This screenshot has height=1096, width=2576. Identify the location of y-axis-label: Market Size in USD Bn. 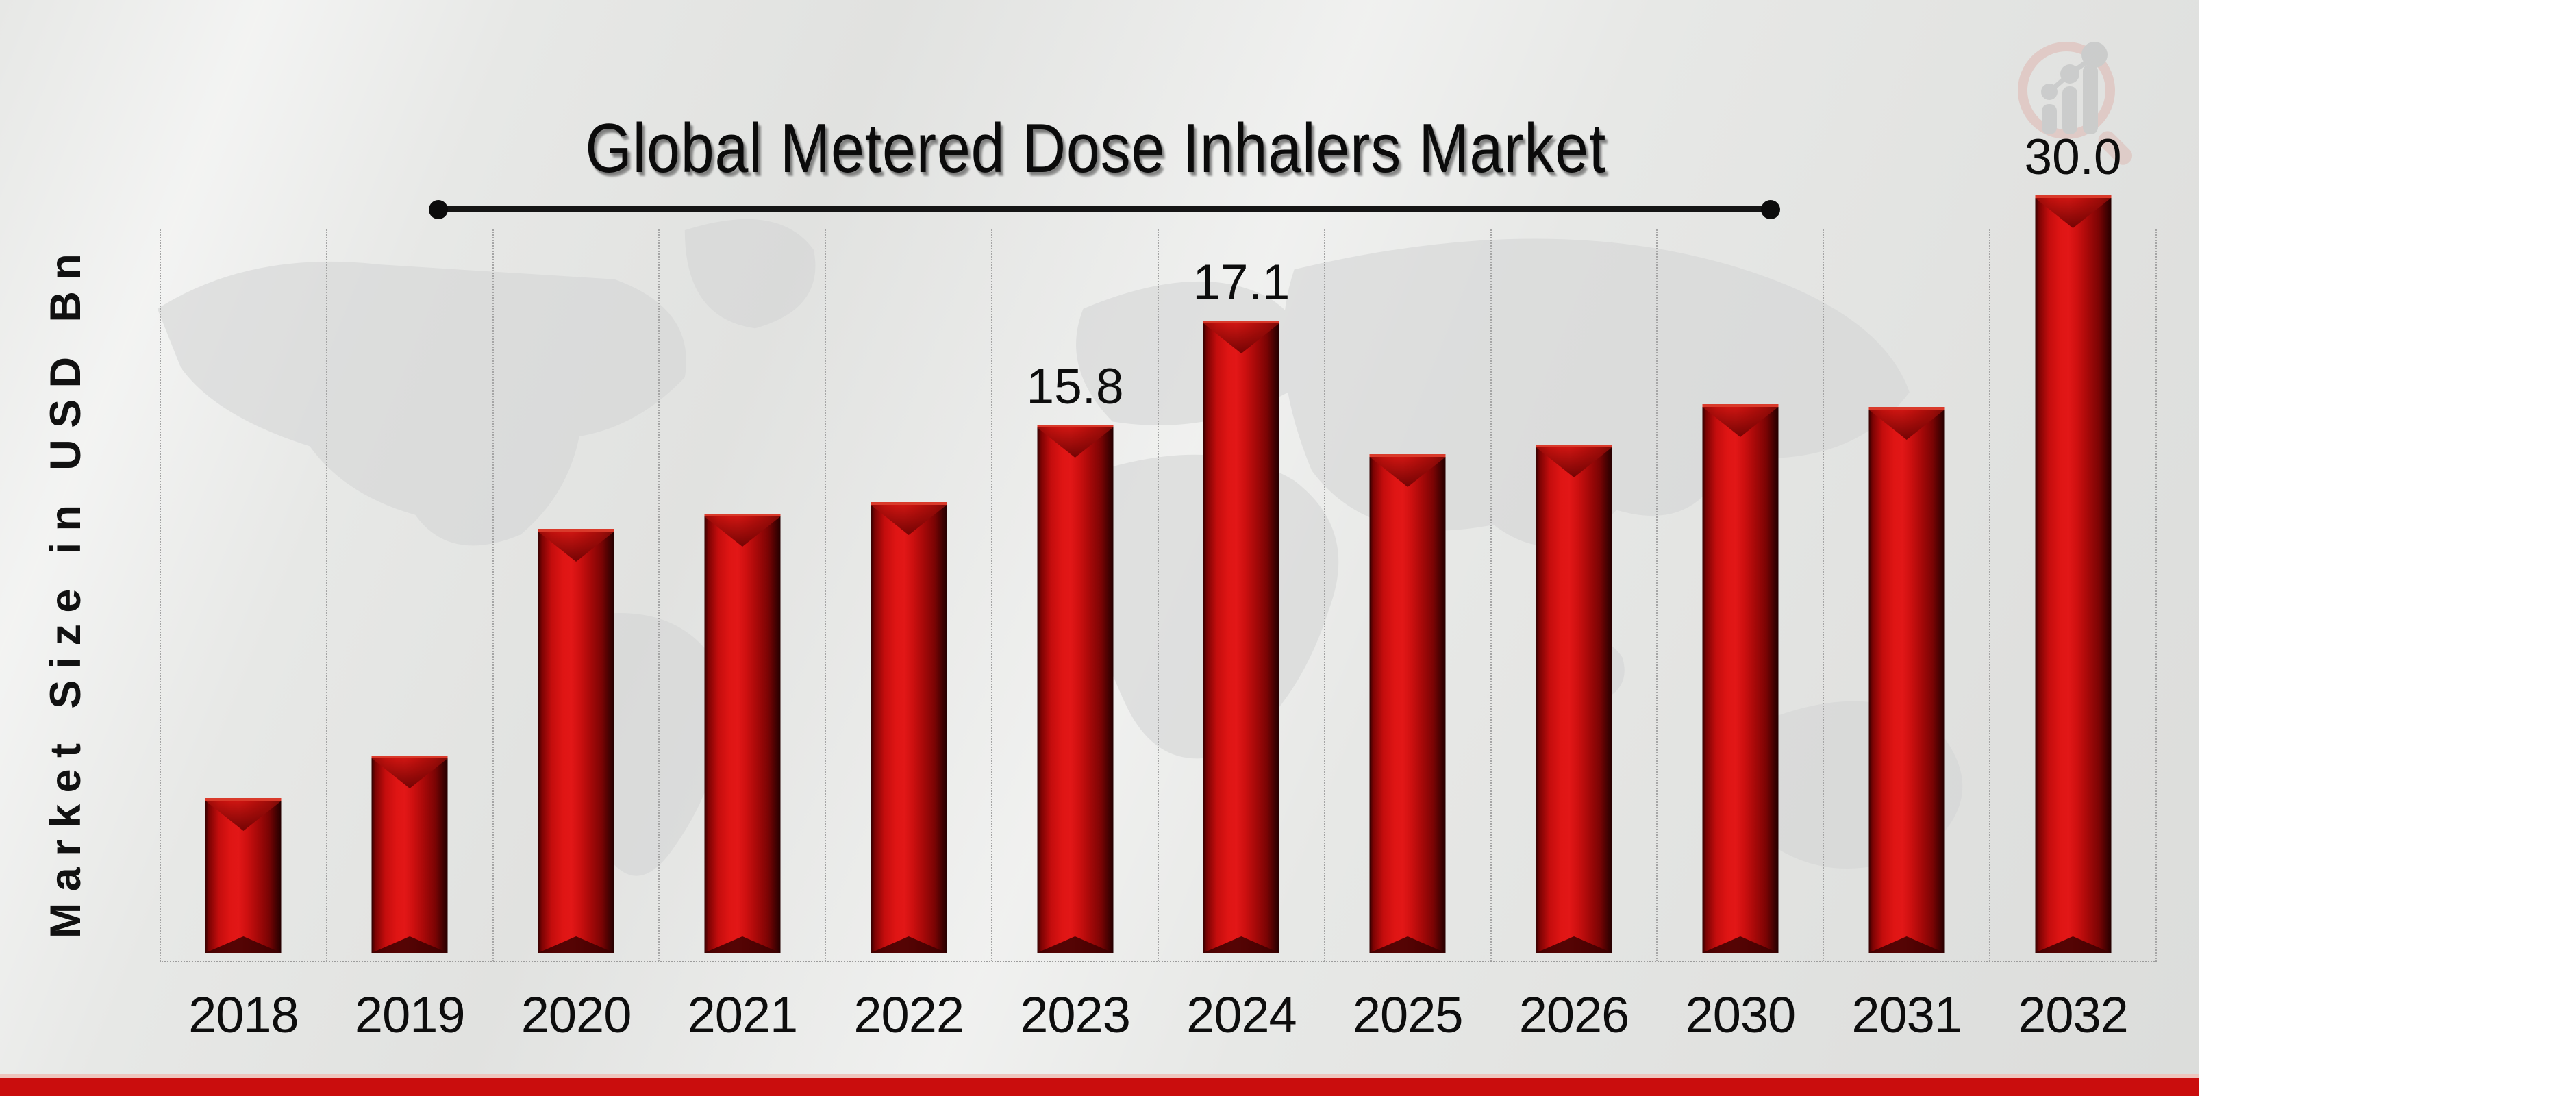
(66, 591).